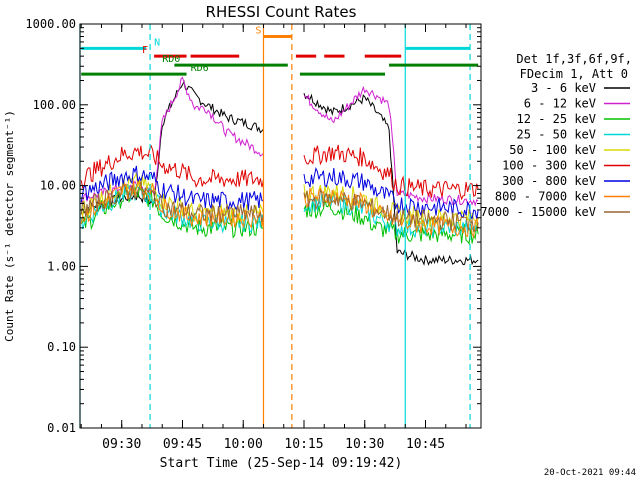 The height and width of the screenshot is (480, 640). I want to click on legend-label-2: 6 - 12 keV, so click(560, 104).